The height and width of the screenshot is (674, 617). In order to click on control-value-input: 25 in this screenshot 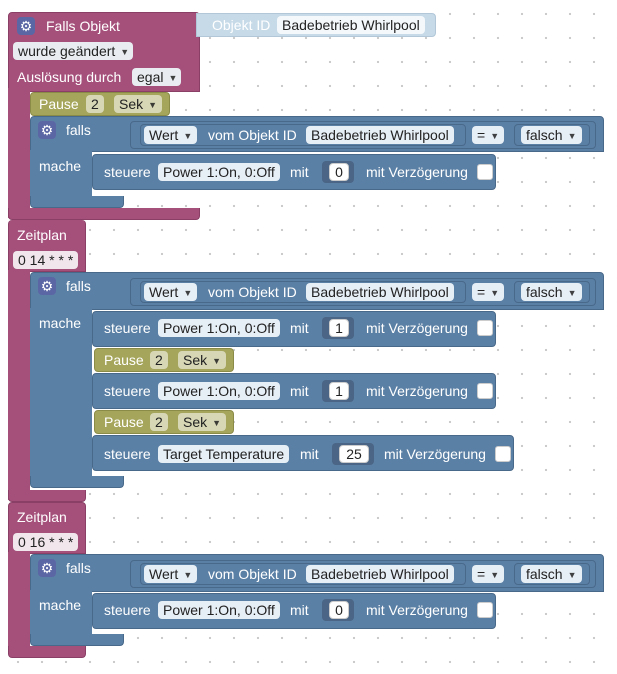, I will do `click(354, 454)`.